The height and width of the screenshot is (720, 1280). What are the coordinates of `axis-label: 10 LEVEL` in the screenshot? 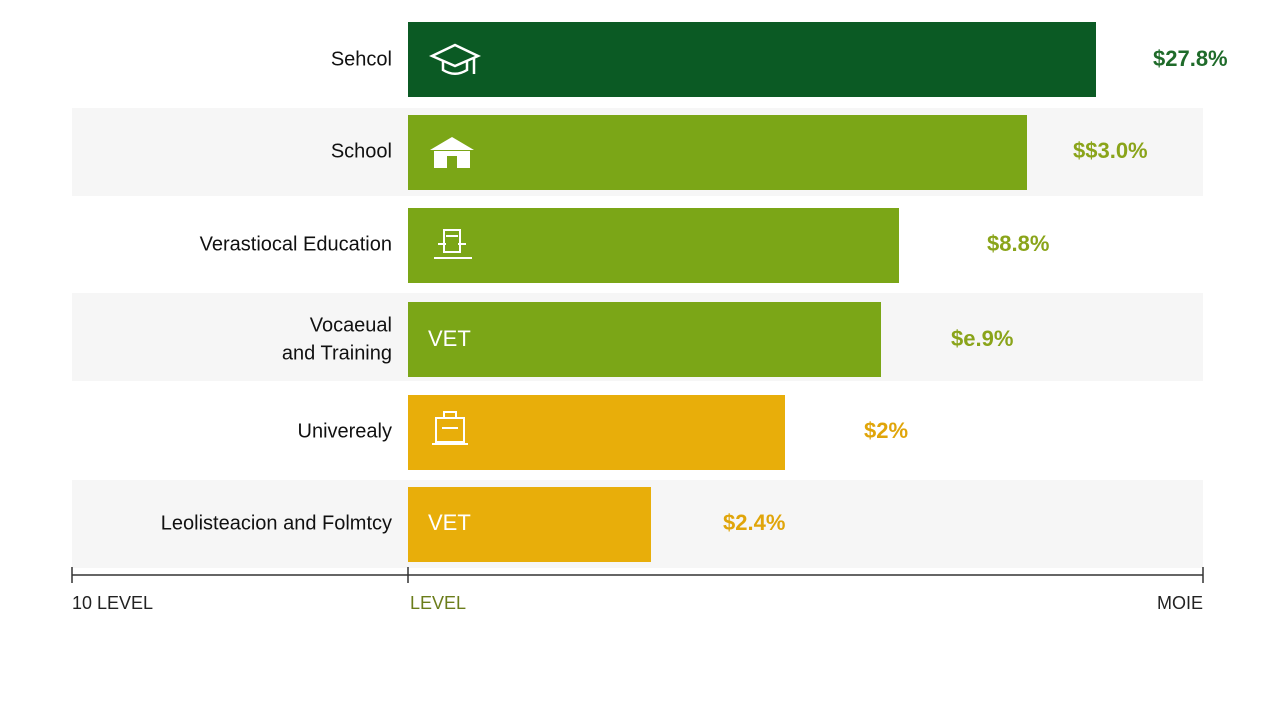 It's located at (112, 603).